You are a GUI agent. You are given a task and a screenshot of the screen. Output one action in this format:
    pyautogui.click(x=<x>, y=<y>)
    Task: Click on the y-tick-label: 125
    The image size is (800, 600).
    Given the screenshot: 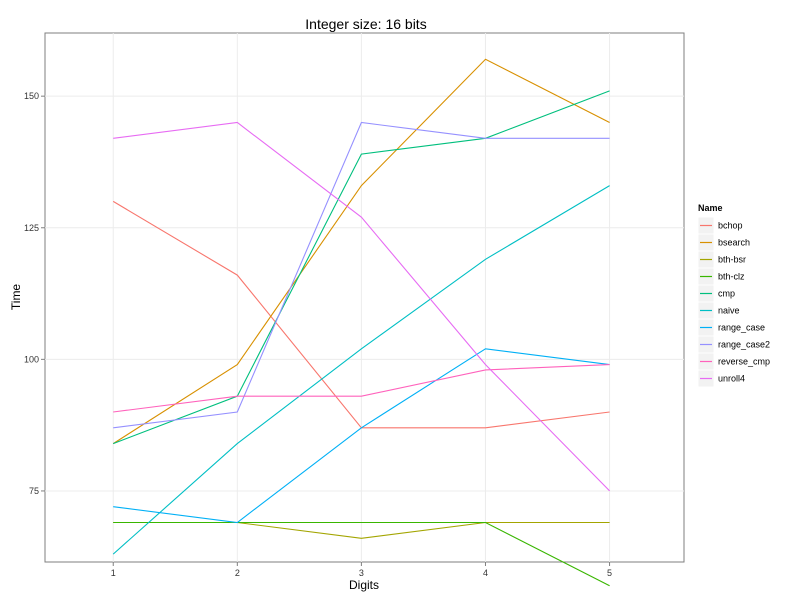 What is the action you would take?
    pyautogui.click(x=31, y=228)
    